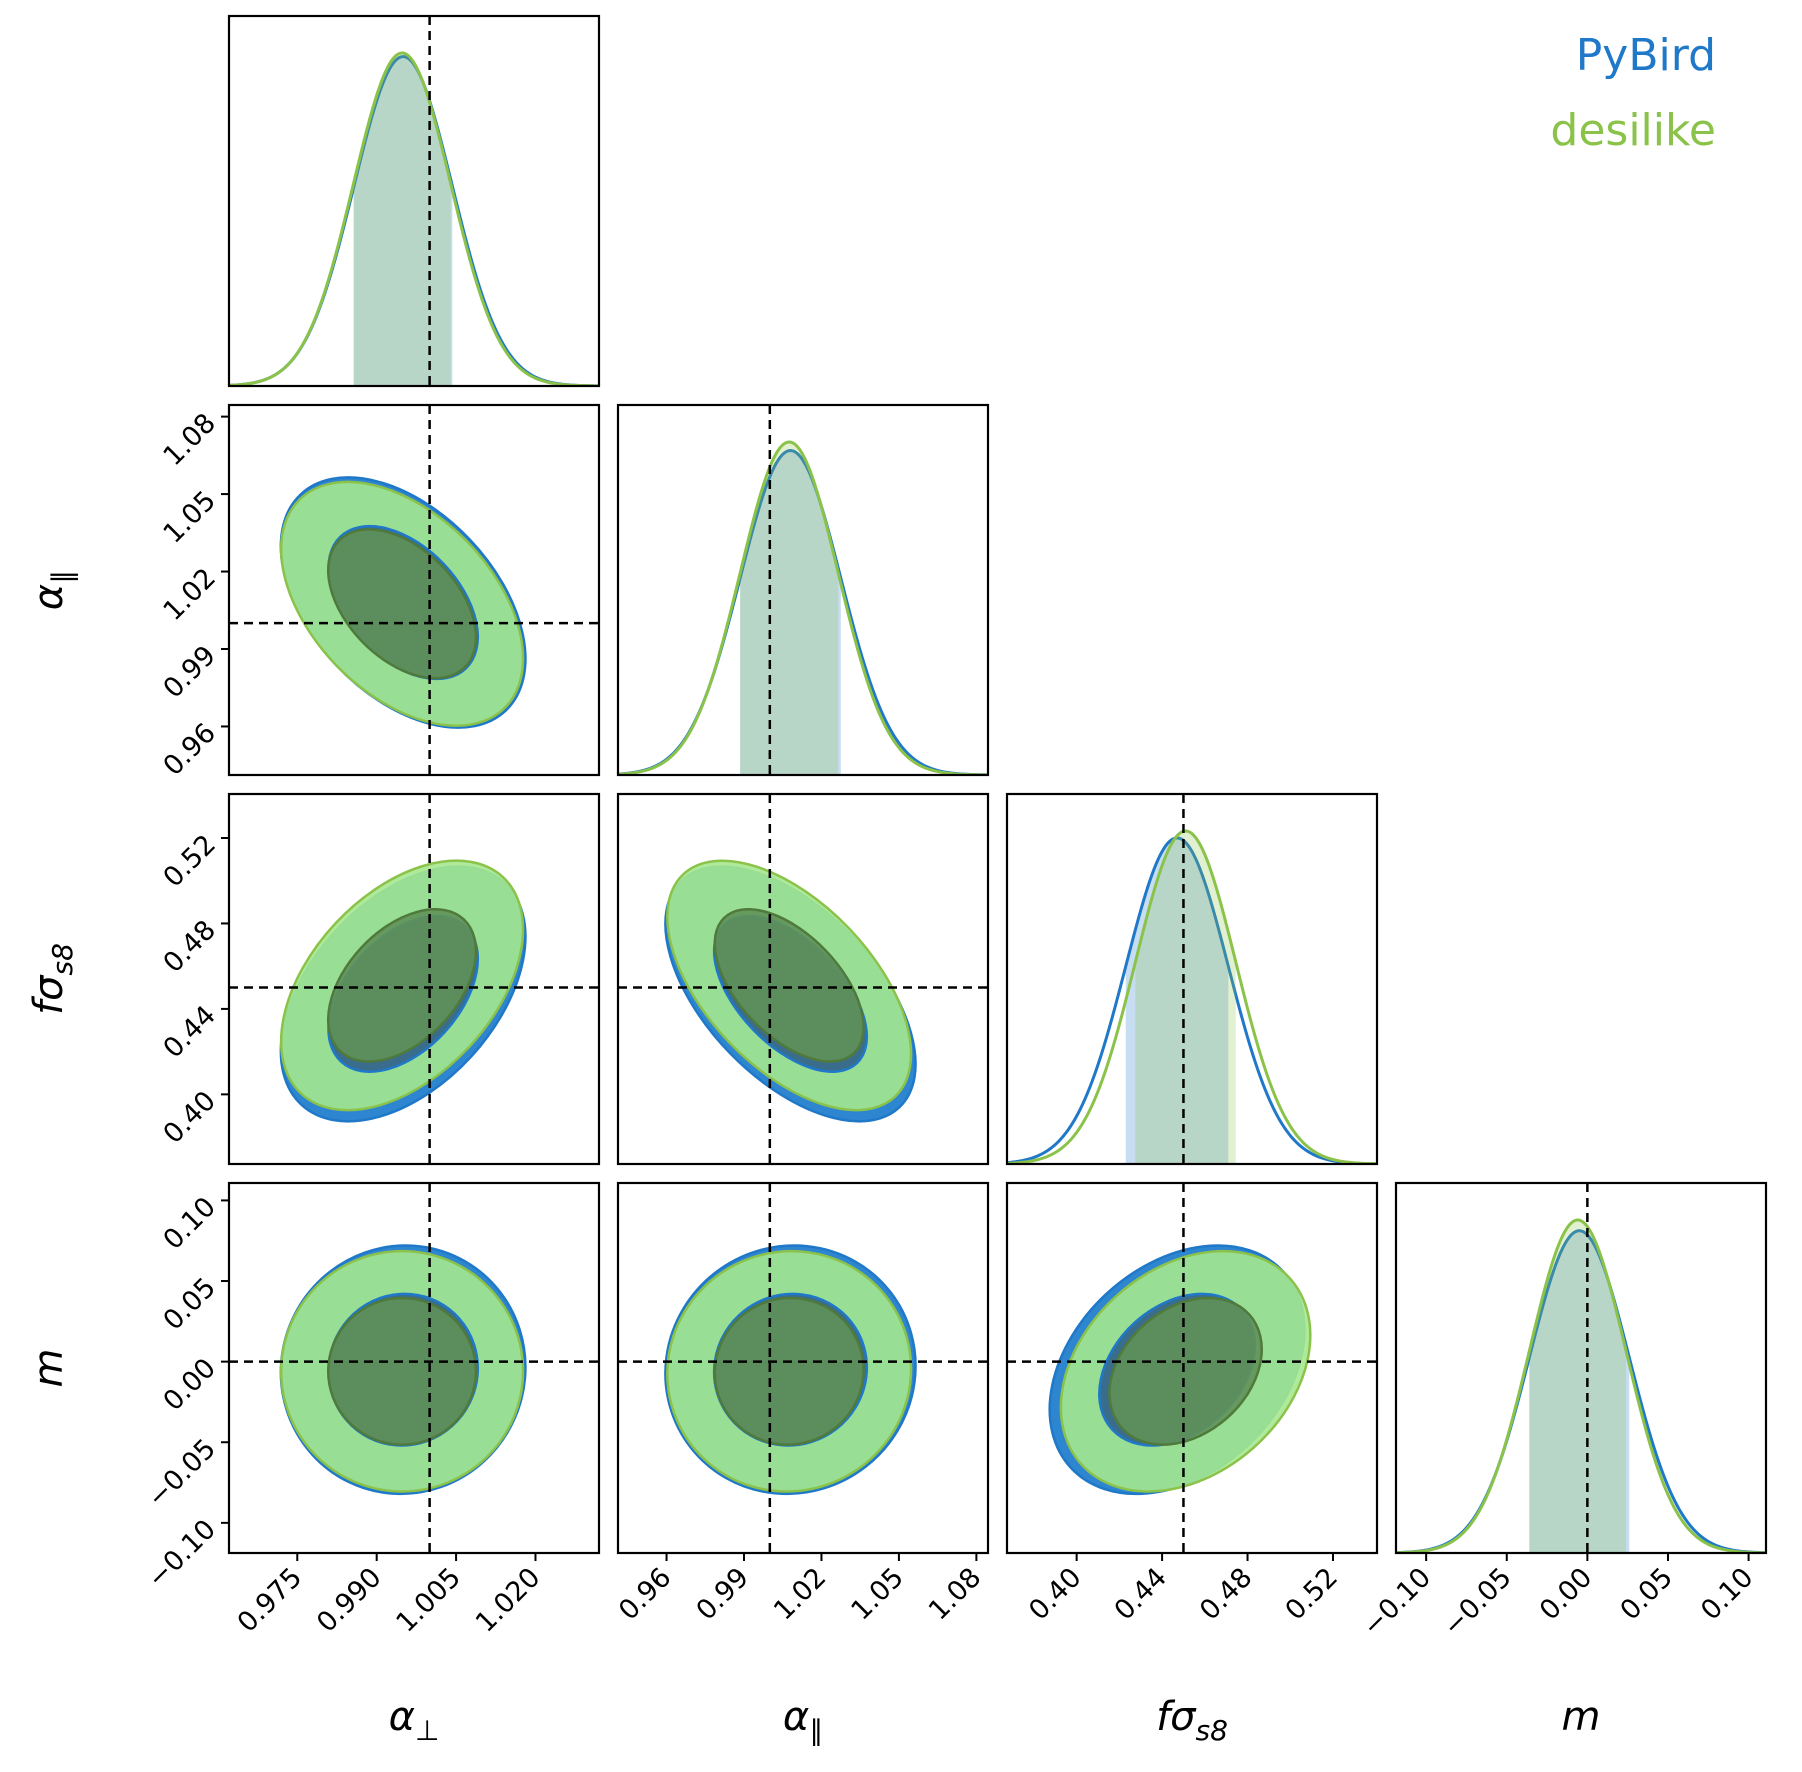 The width and height of the screenshot is (1802, 1772). What do you see at coordinates (1566, 1594) in the screenshot?
I see `x-tick-label: 0.00` at bounding box center [1566, 1594].